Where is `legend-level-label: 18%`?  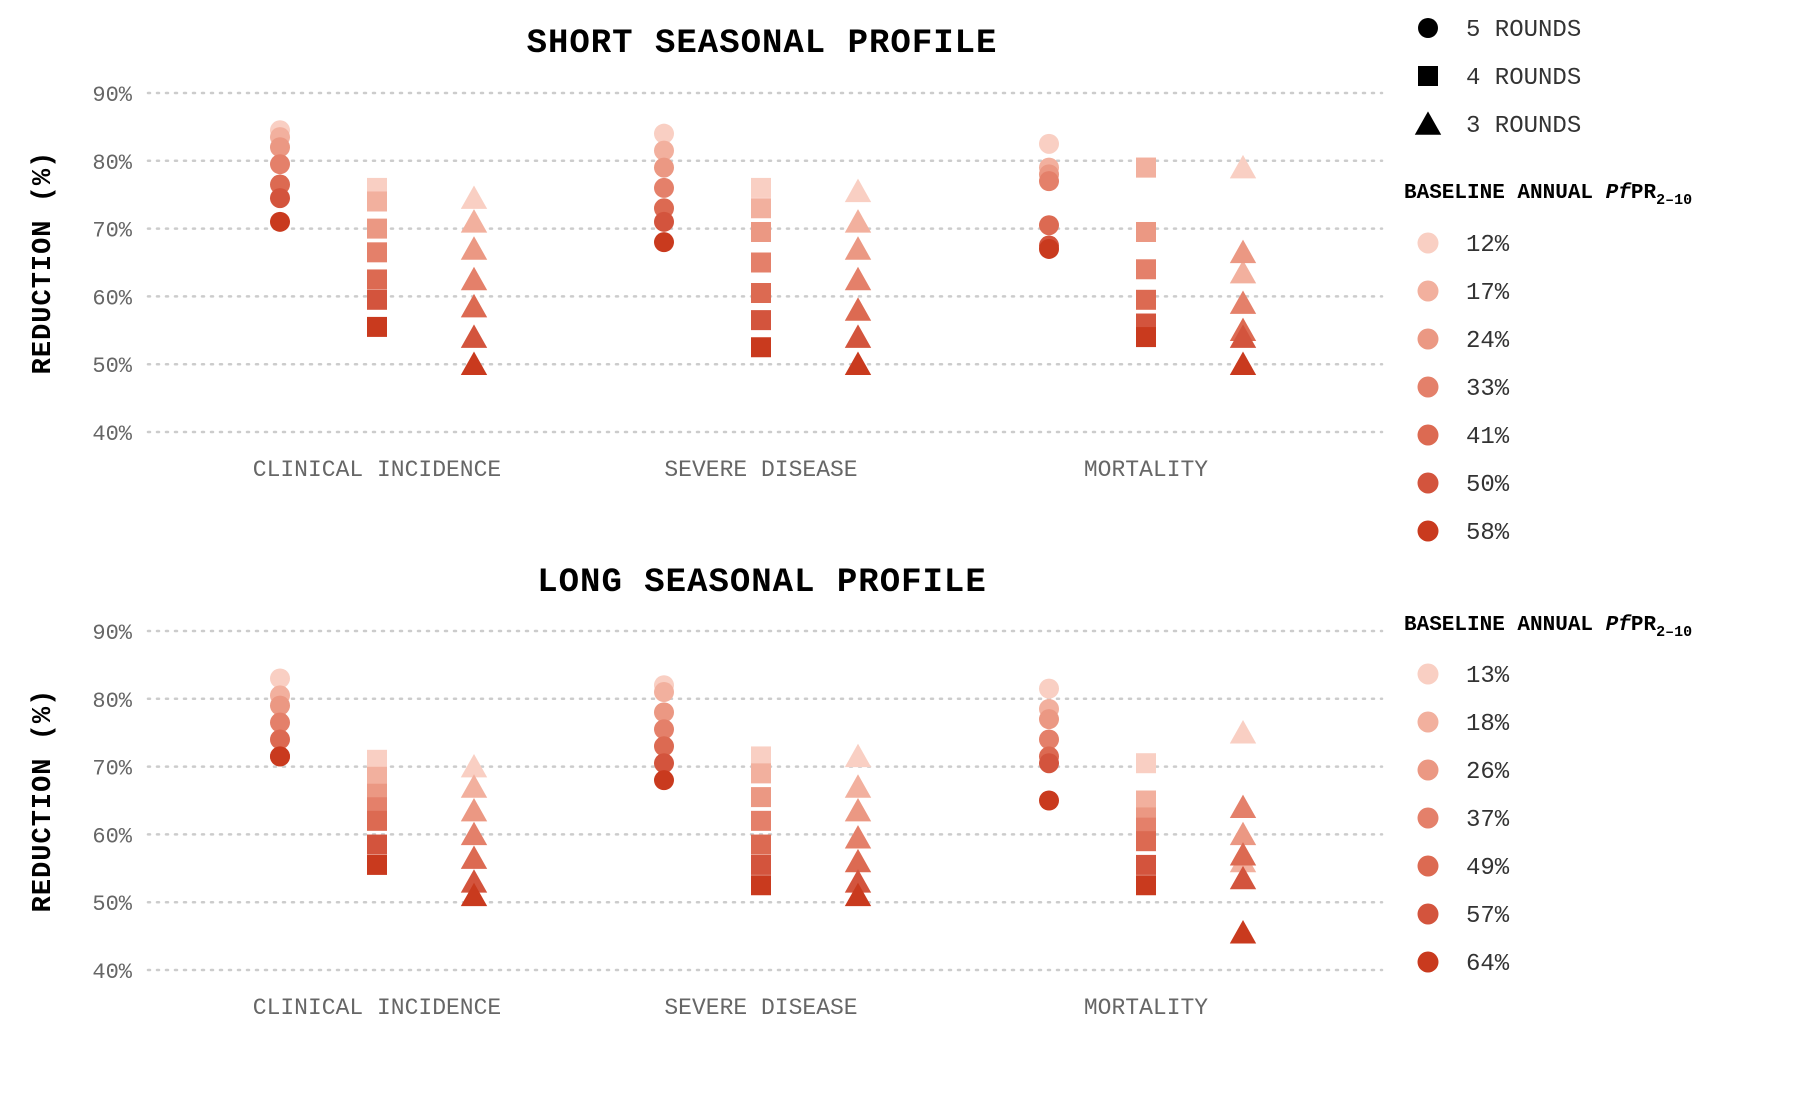 legend-level-label: 18% is located at coordinates (1488, 724).